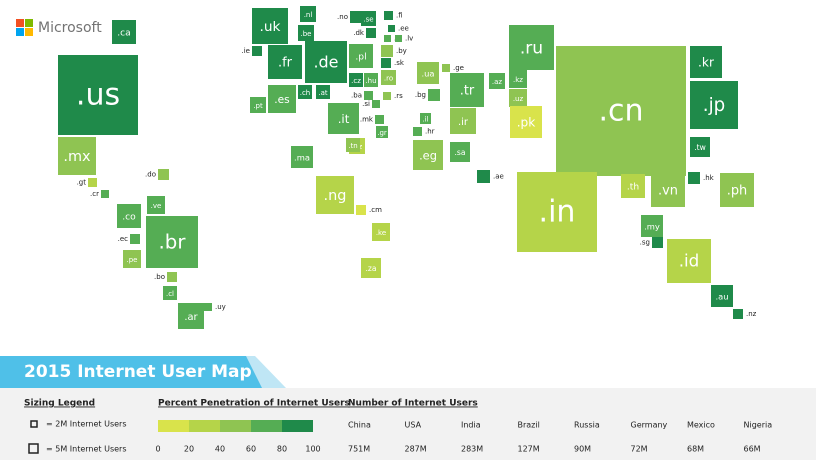 The width and height of the screenshot is (816, 460). What do you see at coordinates (170, 294) in the screenshot?
I see `country-label: .cl` at bounding box center [170, 294].